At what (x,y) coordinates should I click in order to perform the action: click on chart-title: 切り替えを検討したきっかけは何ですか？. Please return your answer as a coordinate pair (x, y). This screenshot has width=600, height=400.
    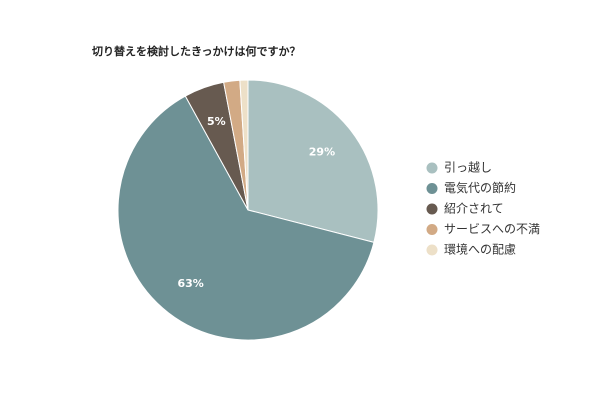
    Looking at the image, I should click on (196, 51).